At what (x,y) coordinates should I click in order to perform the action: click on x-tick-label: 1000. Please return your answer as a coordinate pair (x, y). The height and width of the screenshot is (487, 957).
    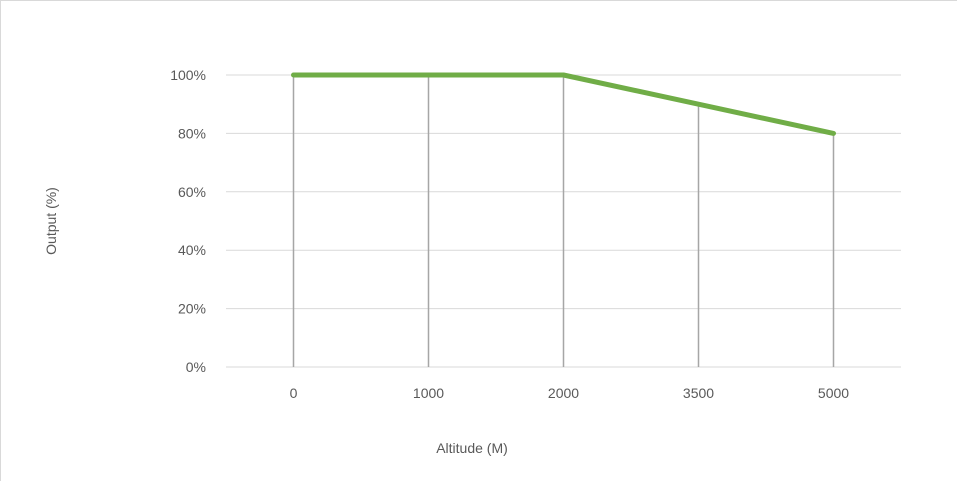
    Looking at the image, I should click on (428, 393).